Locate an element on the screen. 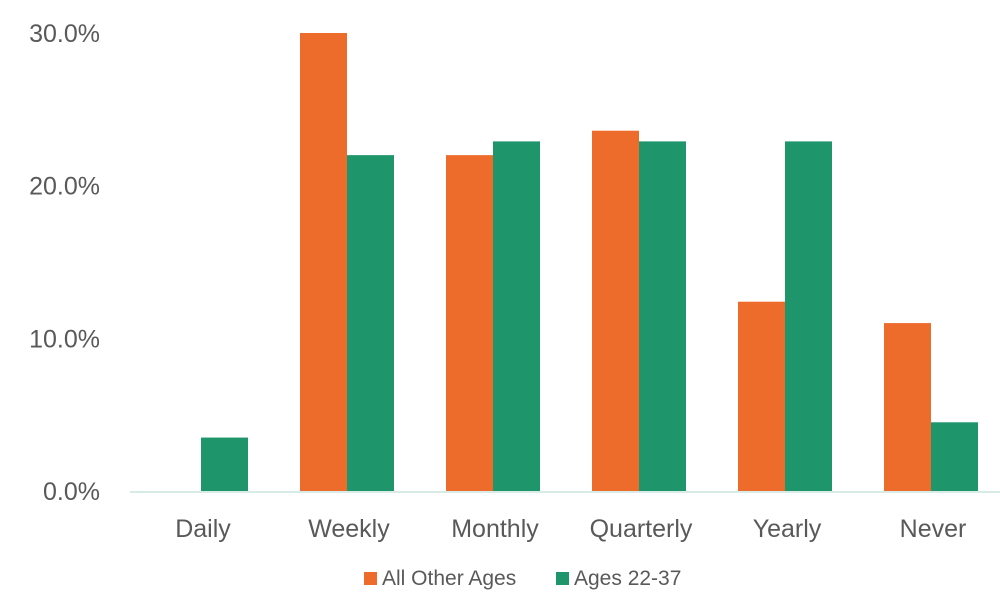 The image size is (1000, 608). bar-ages-22-37-yearly is located at coordinates (808, 316).